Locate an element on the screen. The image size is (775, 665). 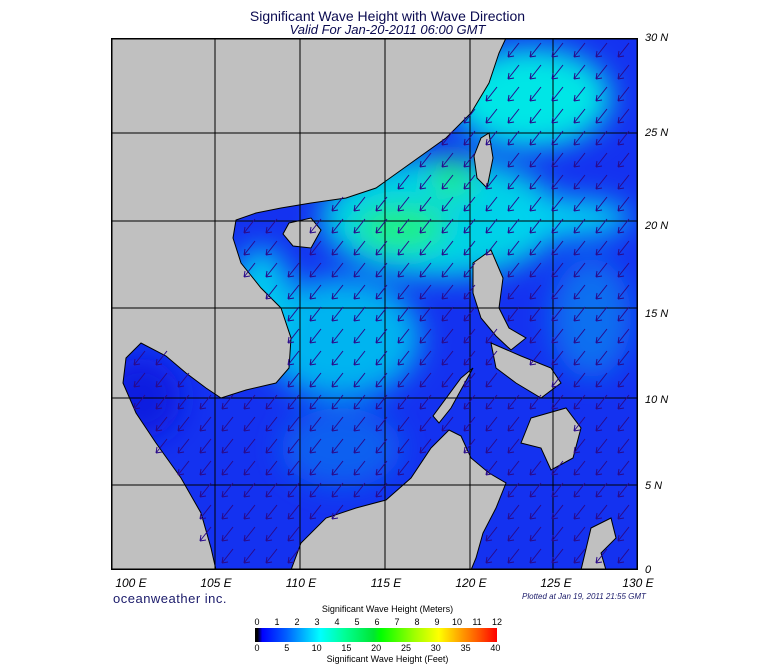
meters-tick: 12 is located at coordinates (497, 622).